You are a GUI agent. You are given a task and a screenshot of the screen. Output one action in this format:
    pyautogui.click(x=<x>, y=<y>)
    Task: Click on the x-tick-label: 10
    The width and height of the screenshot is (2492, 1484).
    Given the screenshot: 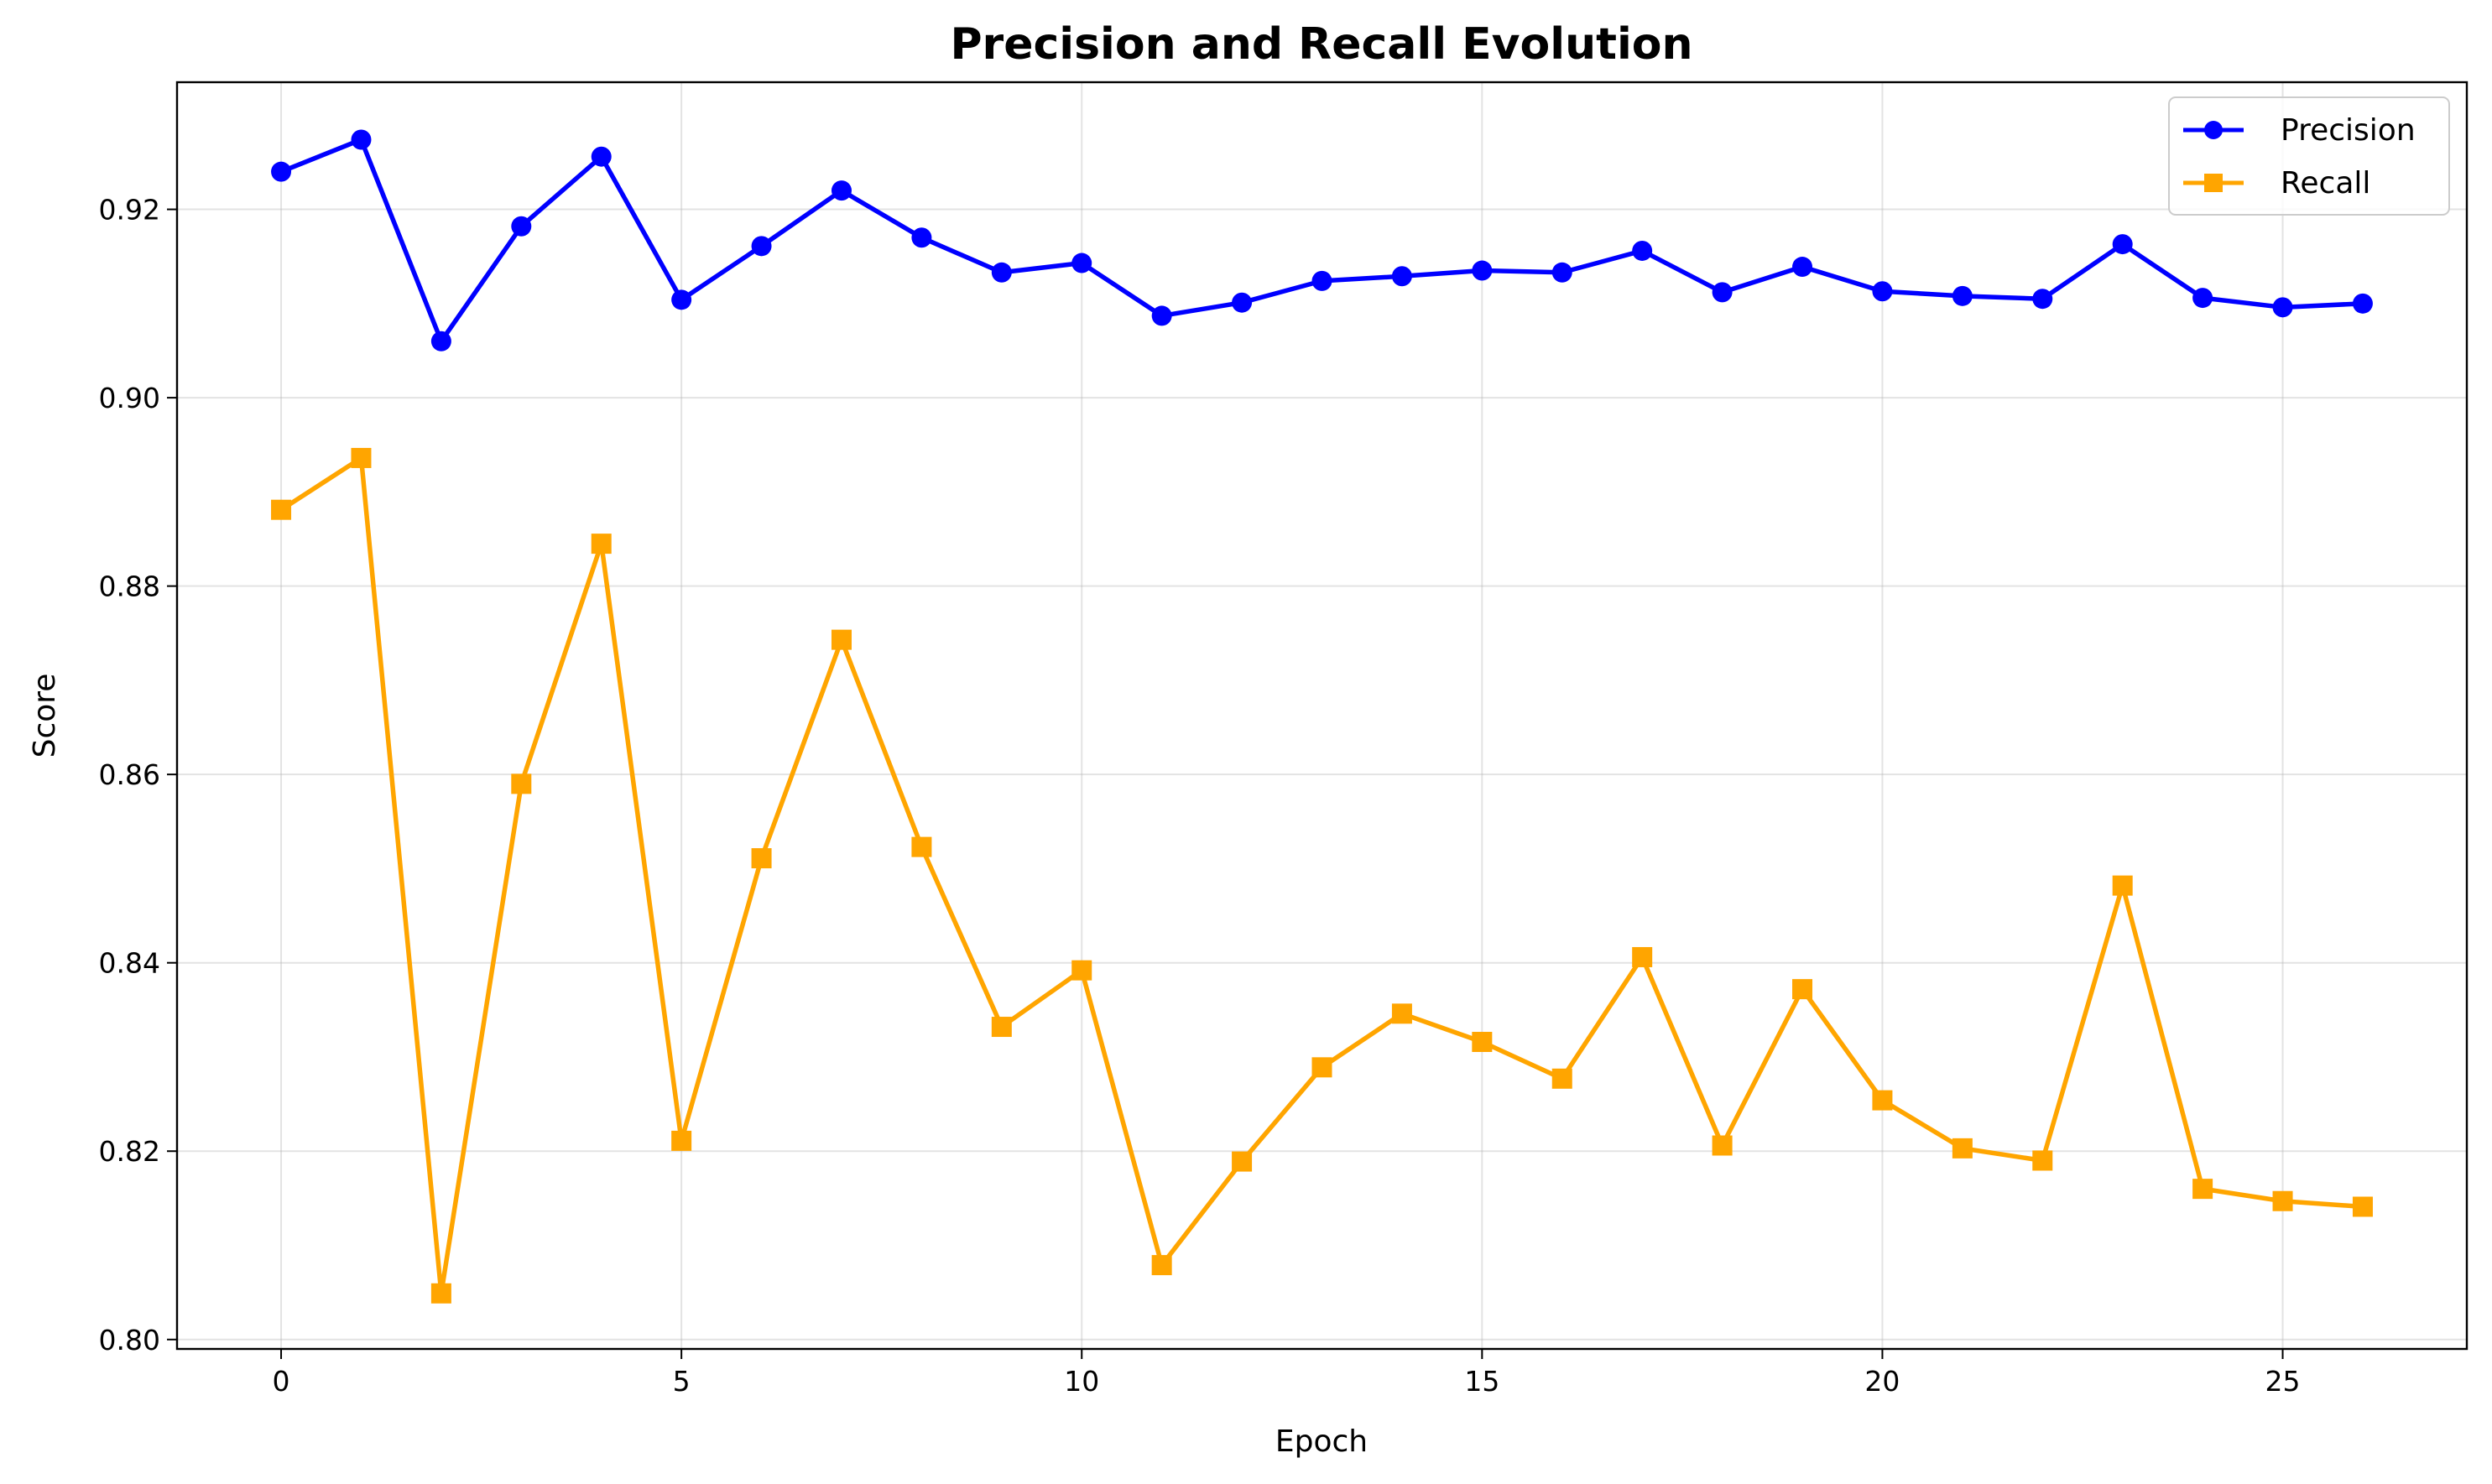 What is the action you would take?
    pyautogui.click(x=1081, y=1381)
    